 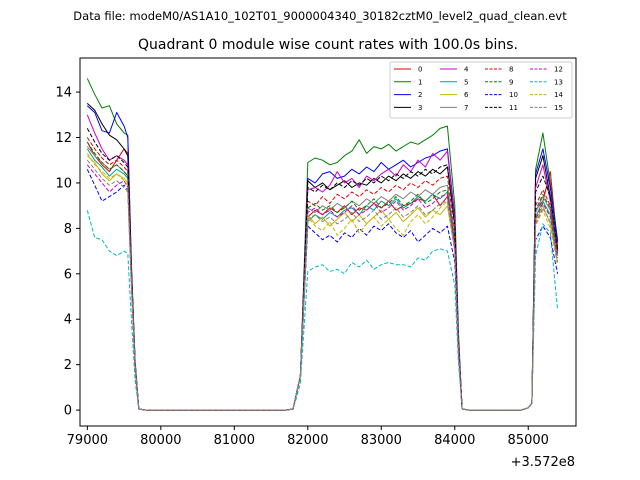 I want to click on y-tick-label: 8, so click(x=68, y=229).